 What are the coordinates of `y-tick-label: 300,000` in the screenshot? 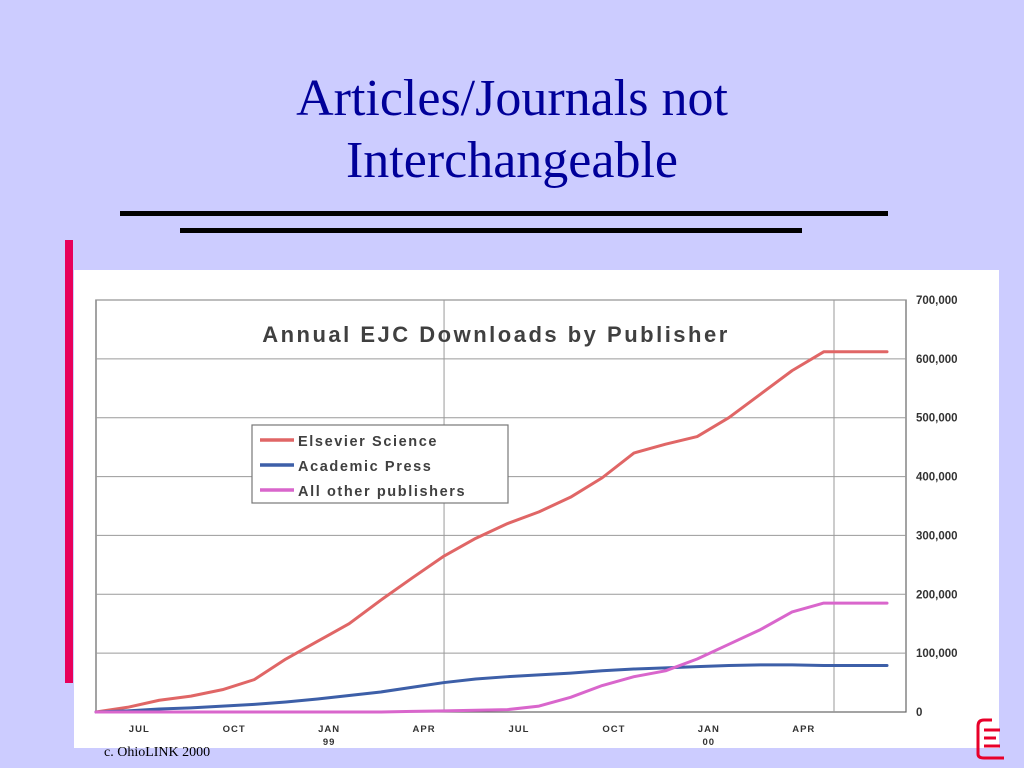 It's located at (937, 536).